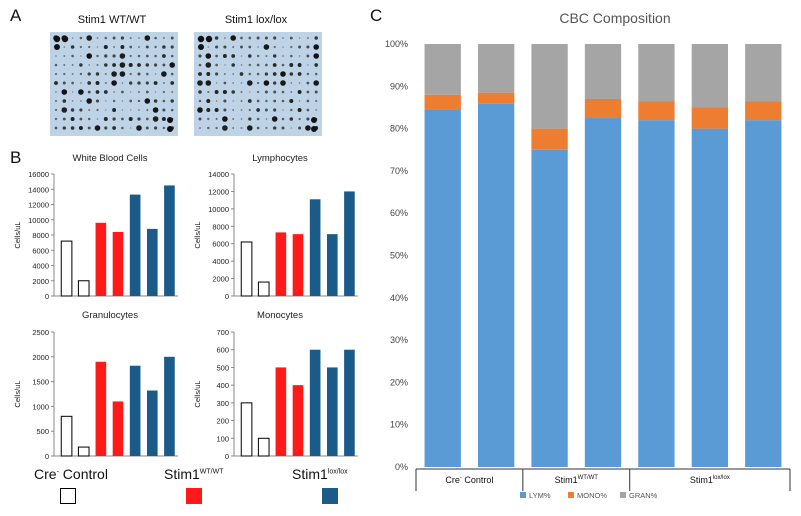 The width and height of the screenshot is (801, 516). I want to click on y-tick-label: 0, so click(227, 456).